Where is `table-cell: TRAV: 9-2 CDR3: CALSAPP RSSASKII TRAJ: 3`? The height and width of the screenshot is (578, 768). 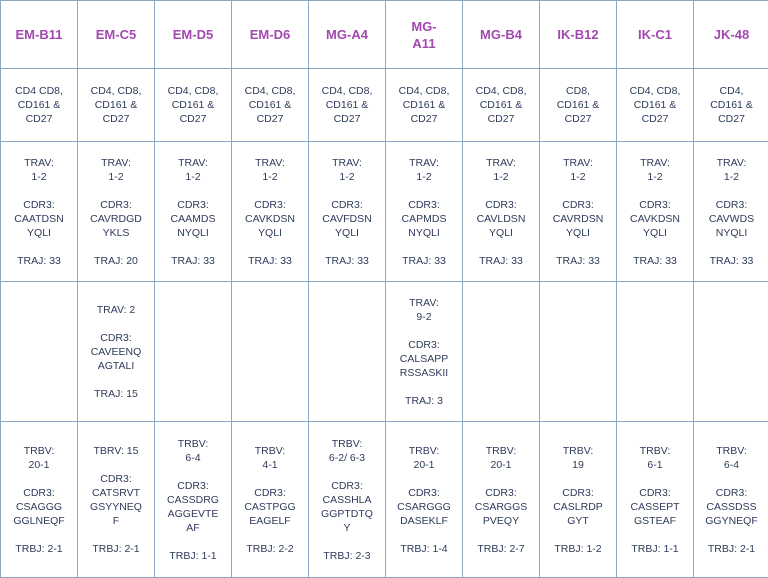
table-cell: TRAV: 9-2 CDR3: CALSAPP RSSASKII TRAJ: 3 is located at coordinates (424, 352).